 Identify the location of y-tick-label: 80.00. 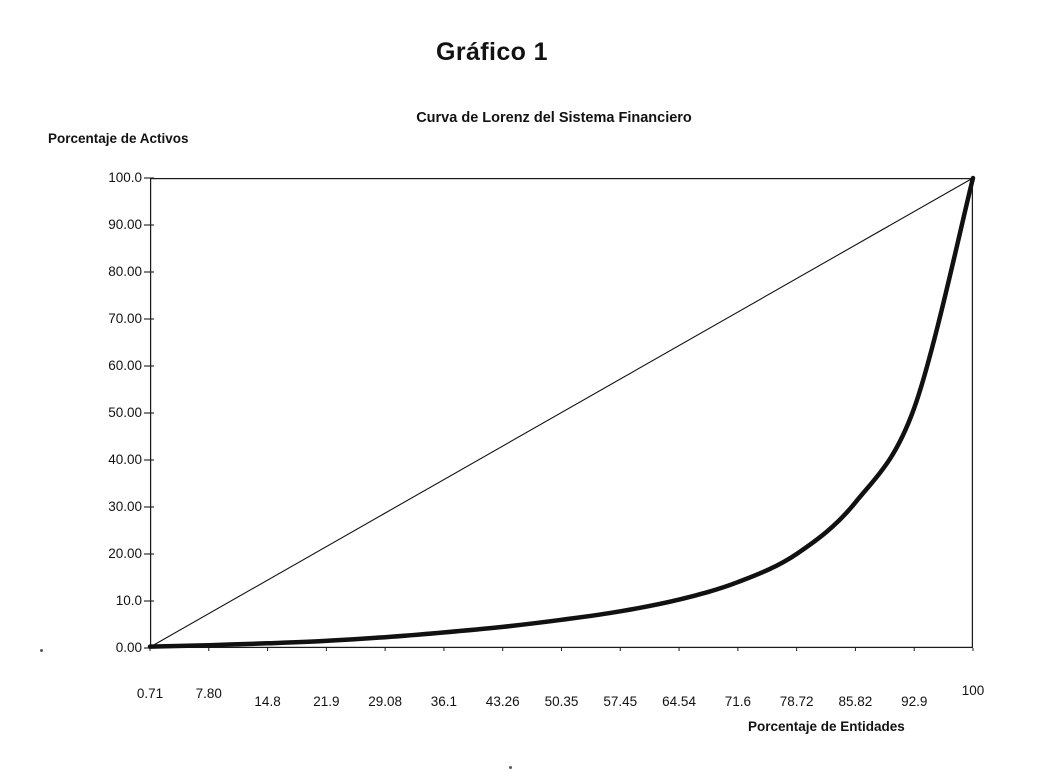
(125, 271).